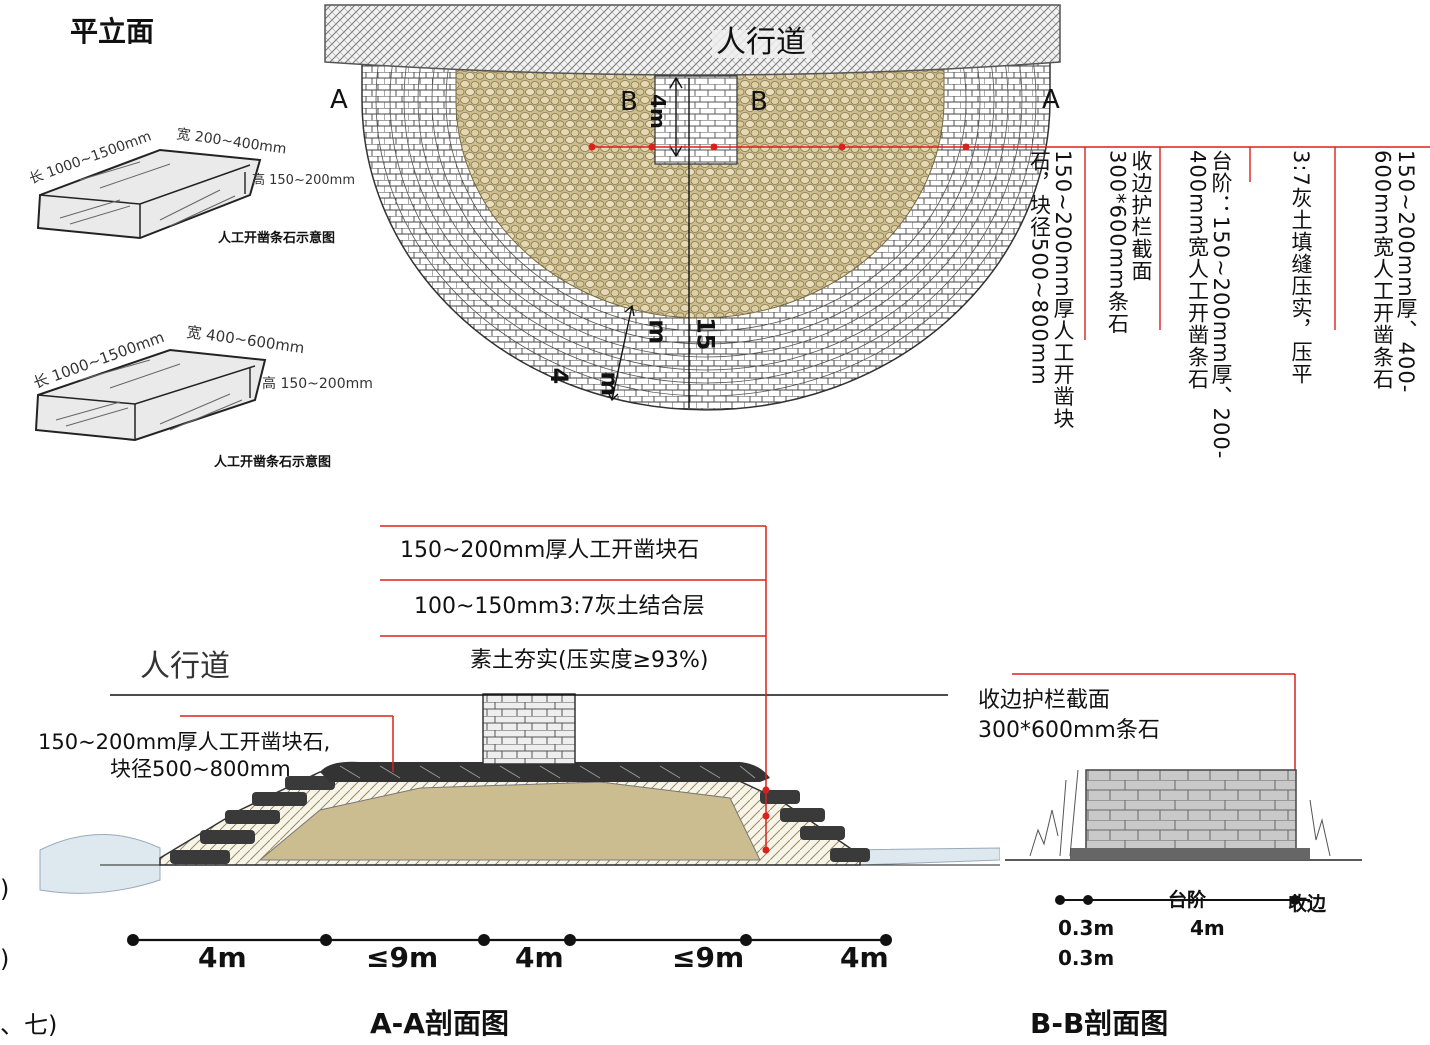 The image size is (1430, 1045). What do you see at coordinates (761, 42) in the screenshot?
I see `plan-walkway-label: 人行道` at bounding box center [761, 42].